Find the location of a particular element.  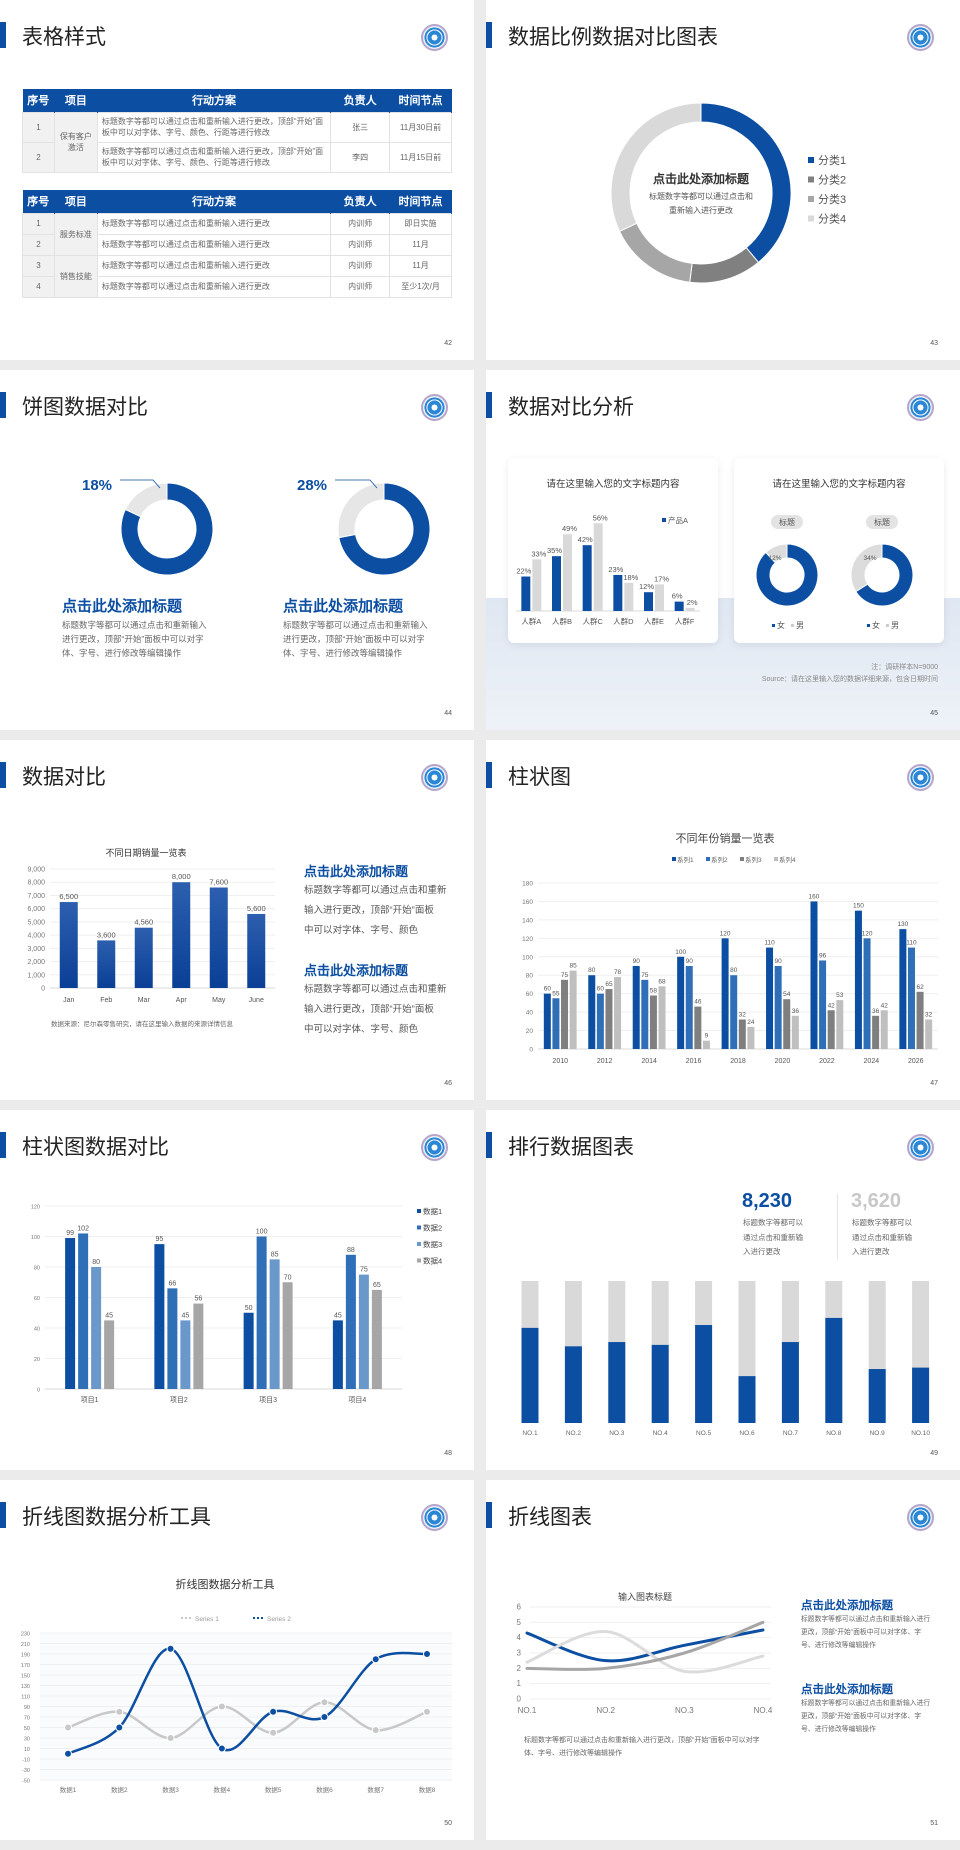

percent-label: 12% is located at coordinates (774, 558).